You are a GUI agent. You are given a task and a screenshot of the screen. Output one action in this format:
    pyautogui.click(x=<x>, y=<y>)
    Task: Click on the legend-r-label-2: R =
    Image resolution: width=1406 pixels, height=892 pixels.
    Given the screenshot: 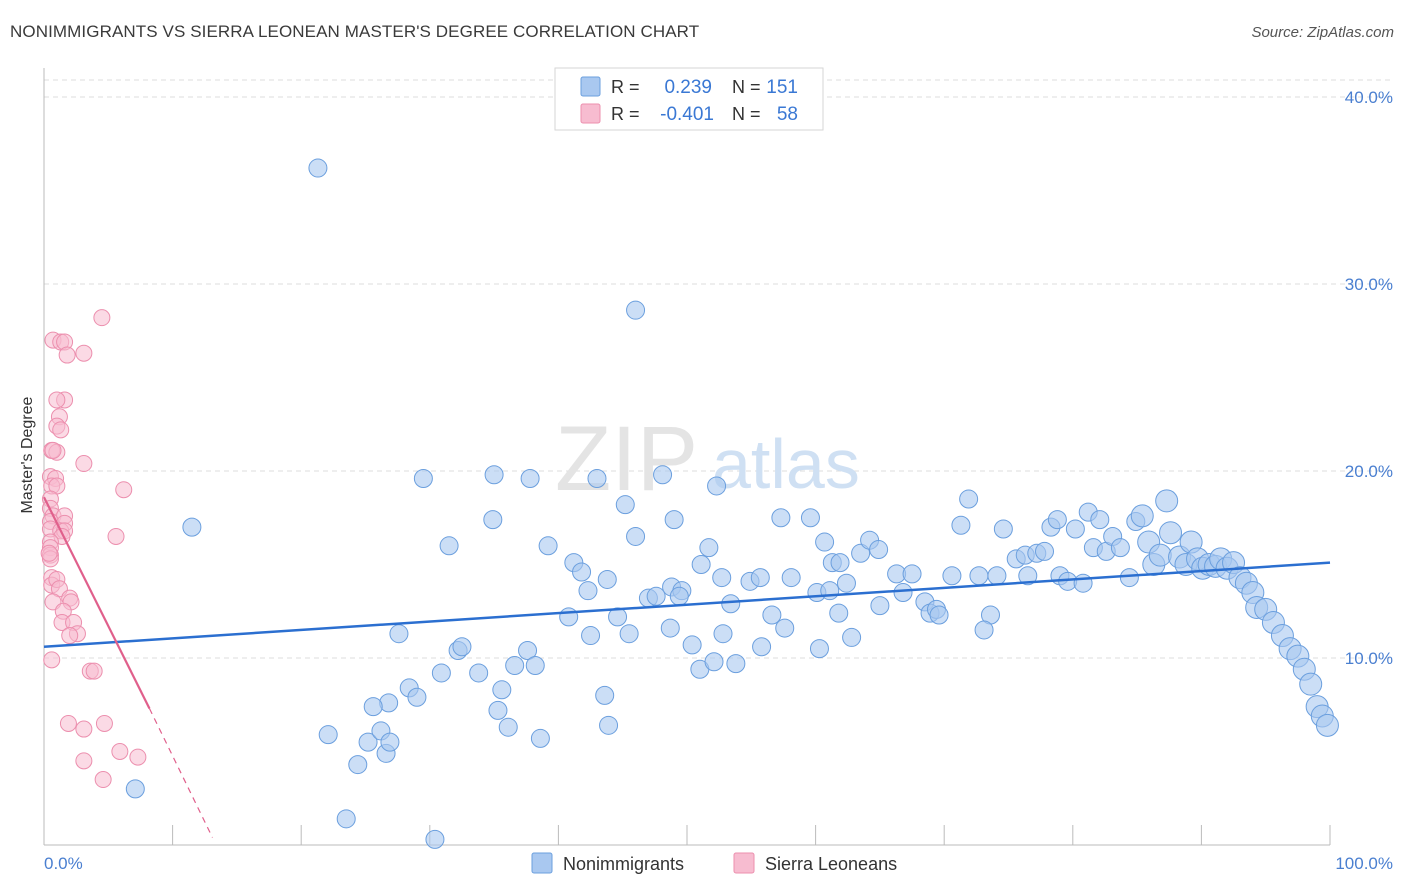 What is the action you would take?
    pyautogui.click(x=625, y=114)
    